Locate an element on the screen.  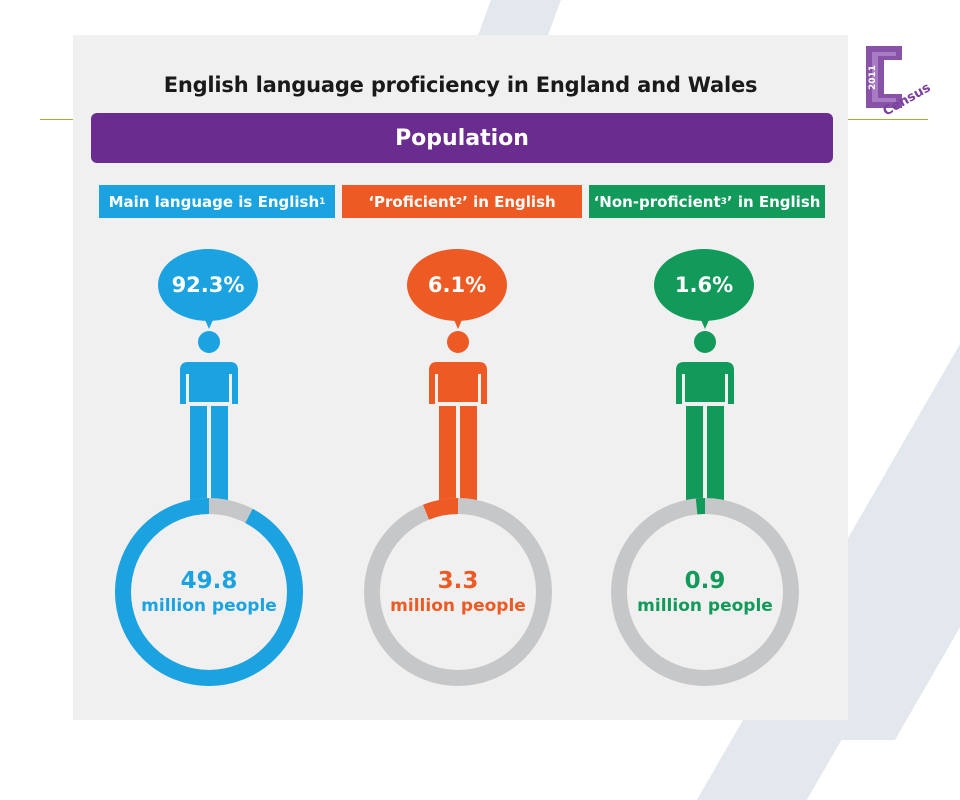
donut-label: 0.9 million people is located at coordinates (705, 592).